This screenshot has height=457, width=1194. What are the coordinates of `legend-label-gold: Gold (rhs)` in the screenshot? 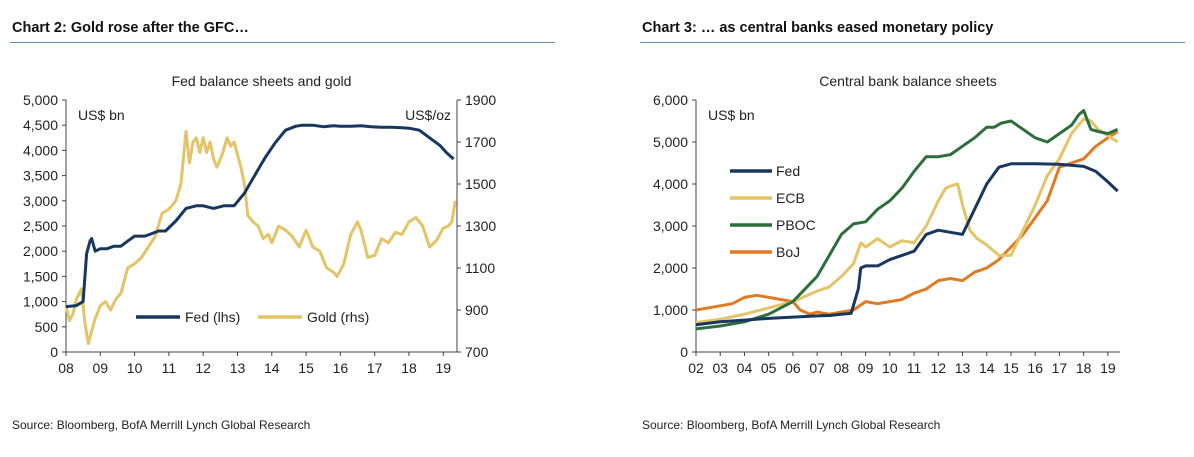 It's located at (338, 317).